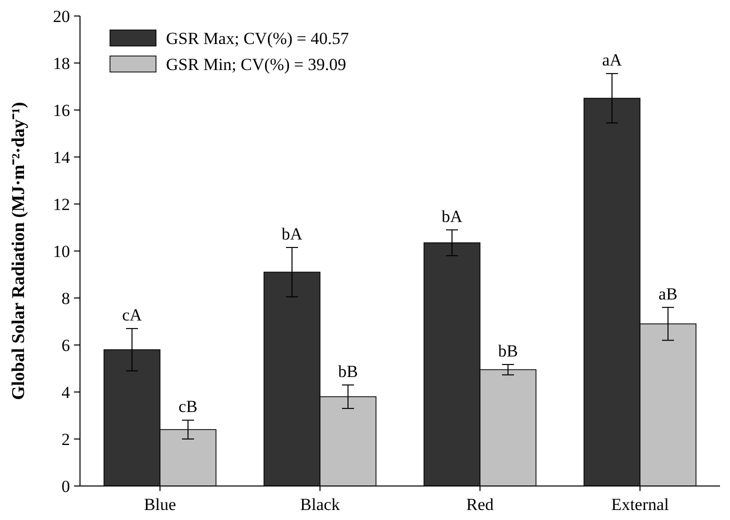 The image size is (730, 520). I want to click on x-tick-label: Red, so click(480, 504).